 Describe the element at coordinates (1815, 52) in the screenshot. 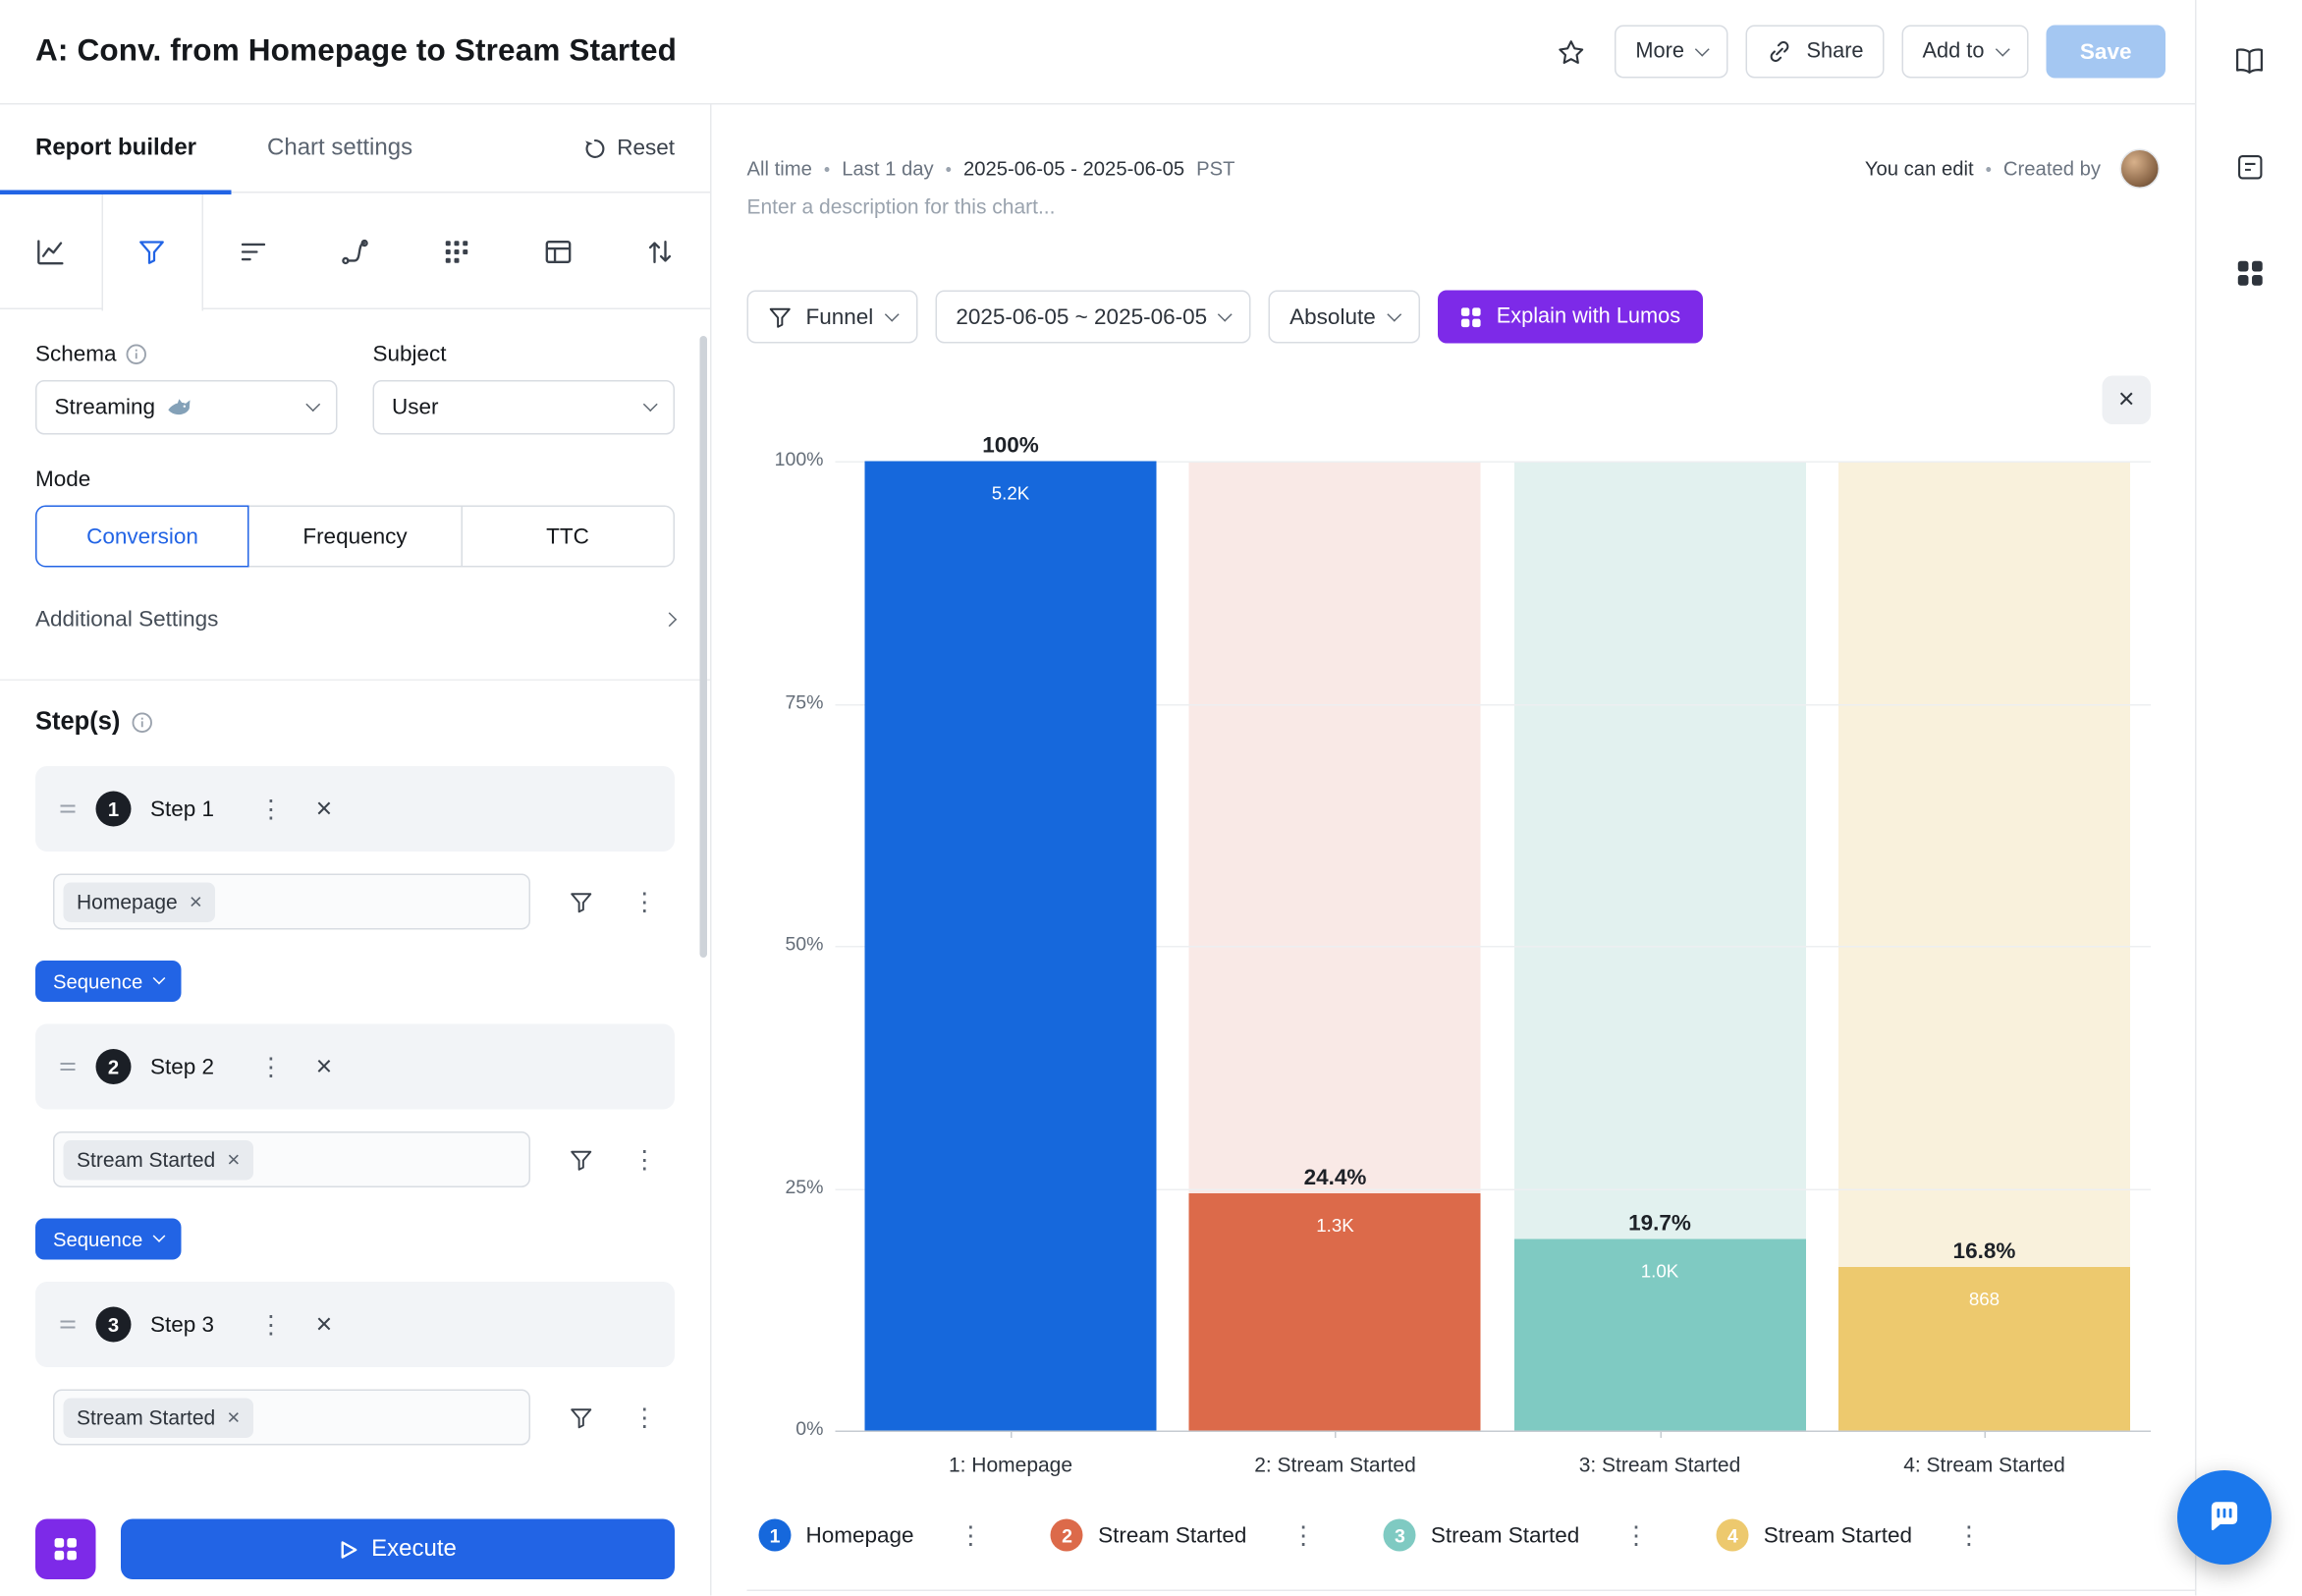

I see `share-button: Share` at that location.